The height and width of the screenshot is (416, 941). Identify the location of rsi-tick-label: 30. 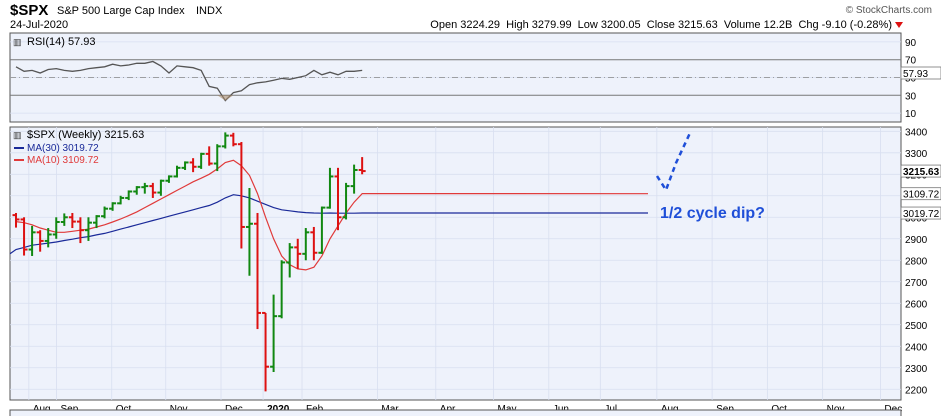
(911, 96).